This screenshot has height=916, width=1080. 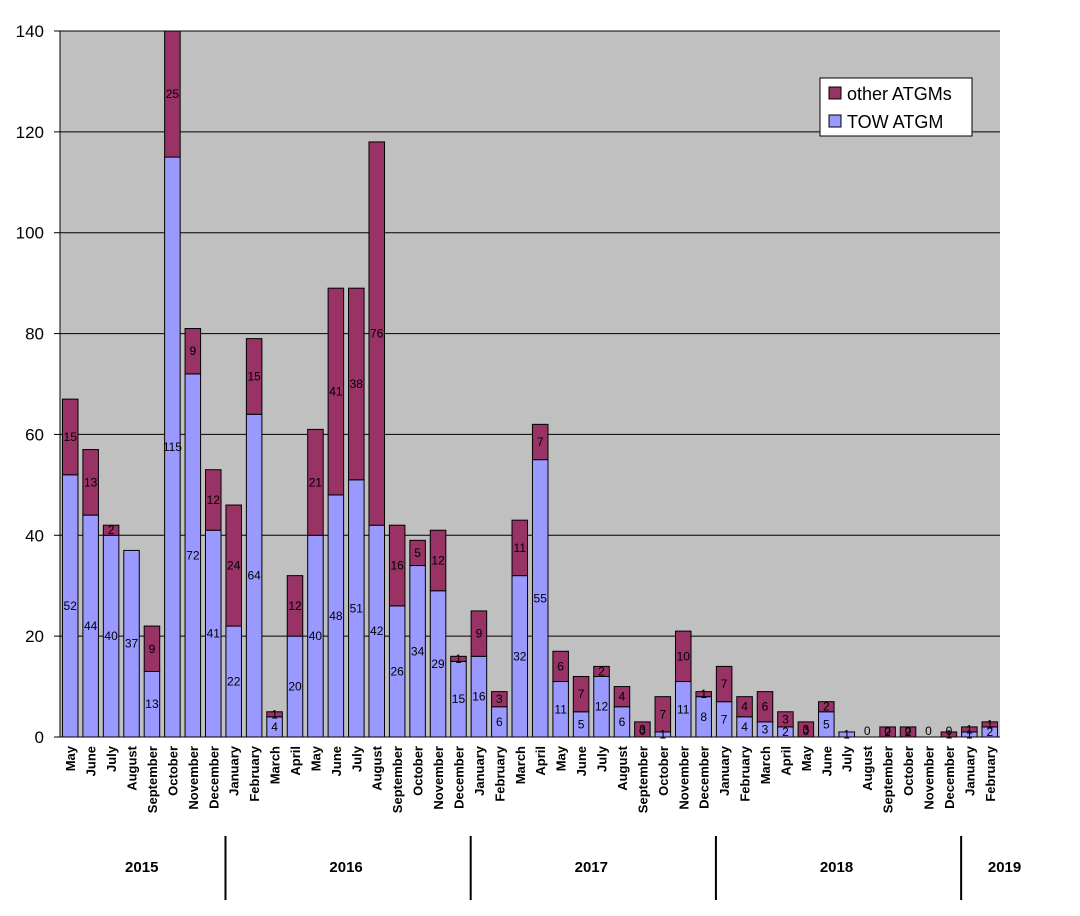 What do you see at coordinates (274, 727) in the screenshot?
I see `data-label-tow-atgm: 4` at bounding box center [274, 727].